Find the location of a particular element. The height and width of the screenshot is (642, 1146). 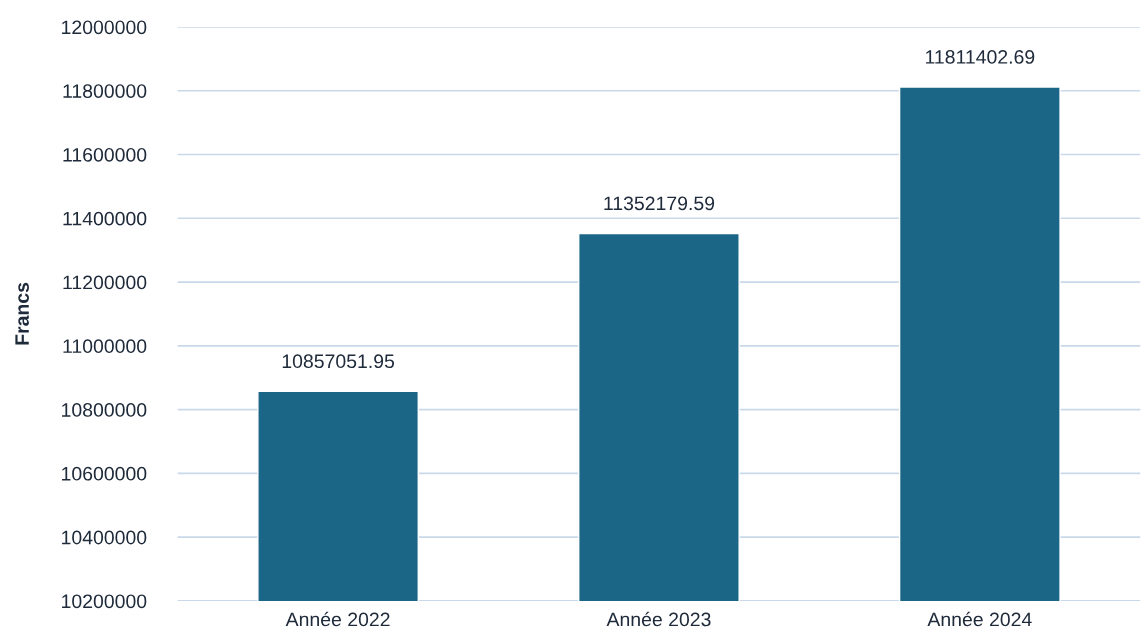

y-tick-label: 11000000 is located at coordinates (105, 346).